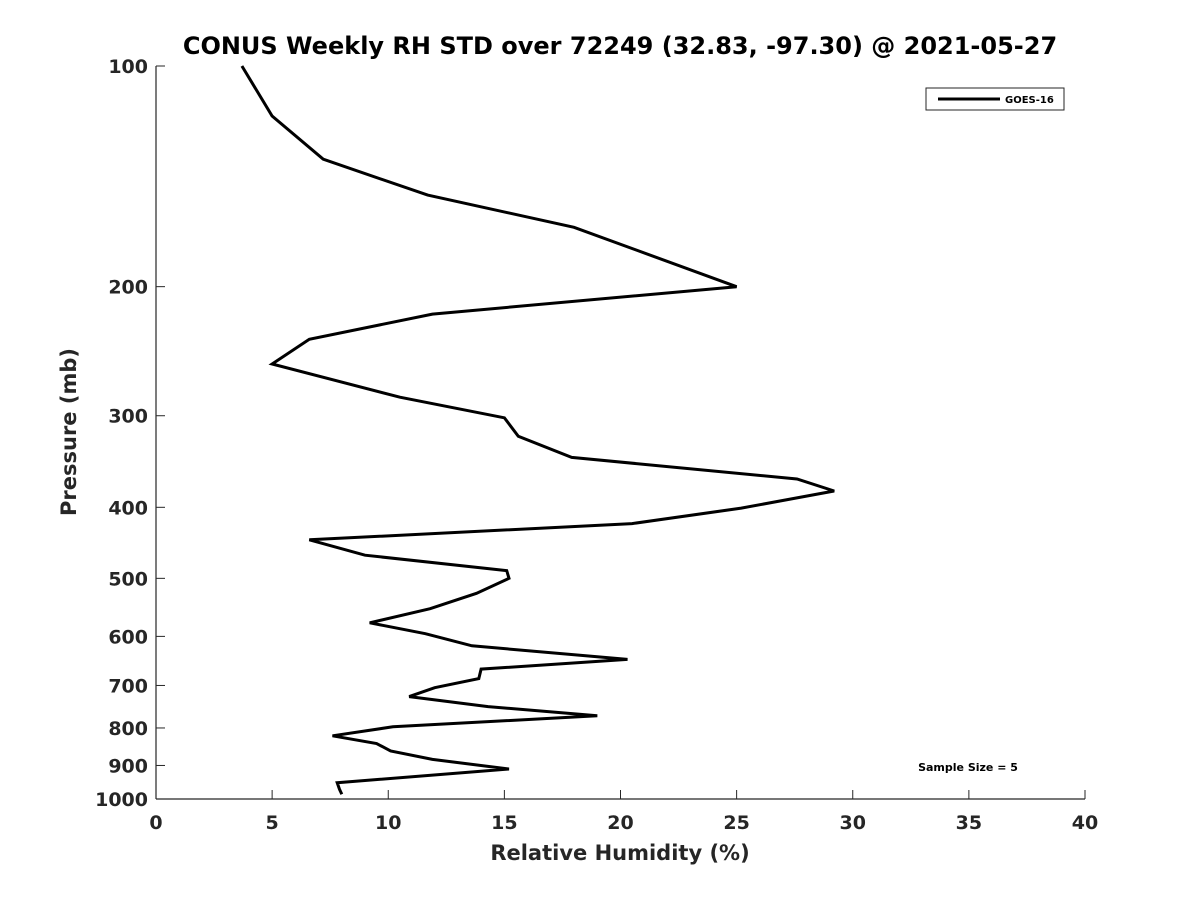  I want to click on y-tick-label: 900, so click(128, 766).